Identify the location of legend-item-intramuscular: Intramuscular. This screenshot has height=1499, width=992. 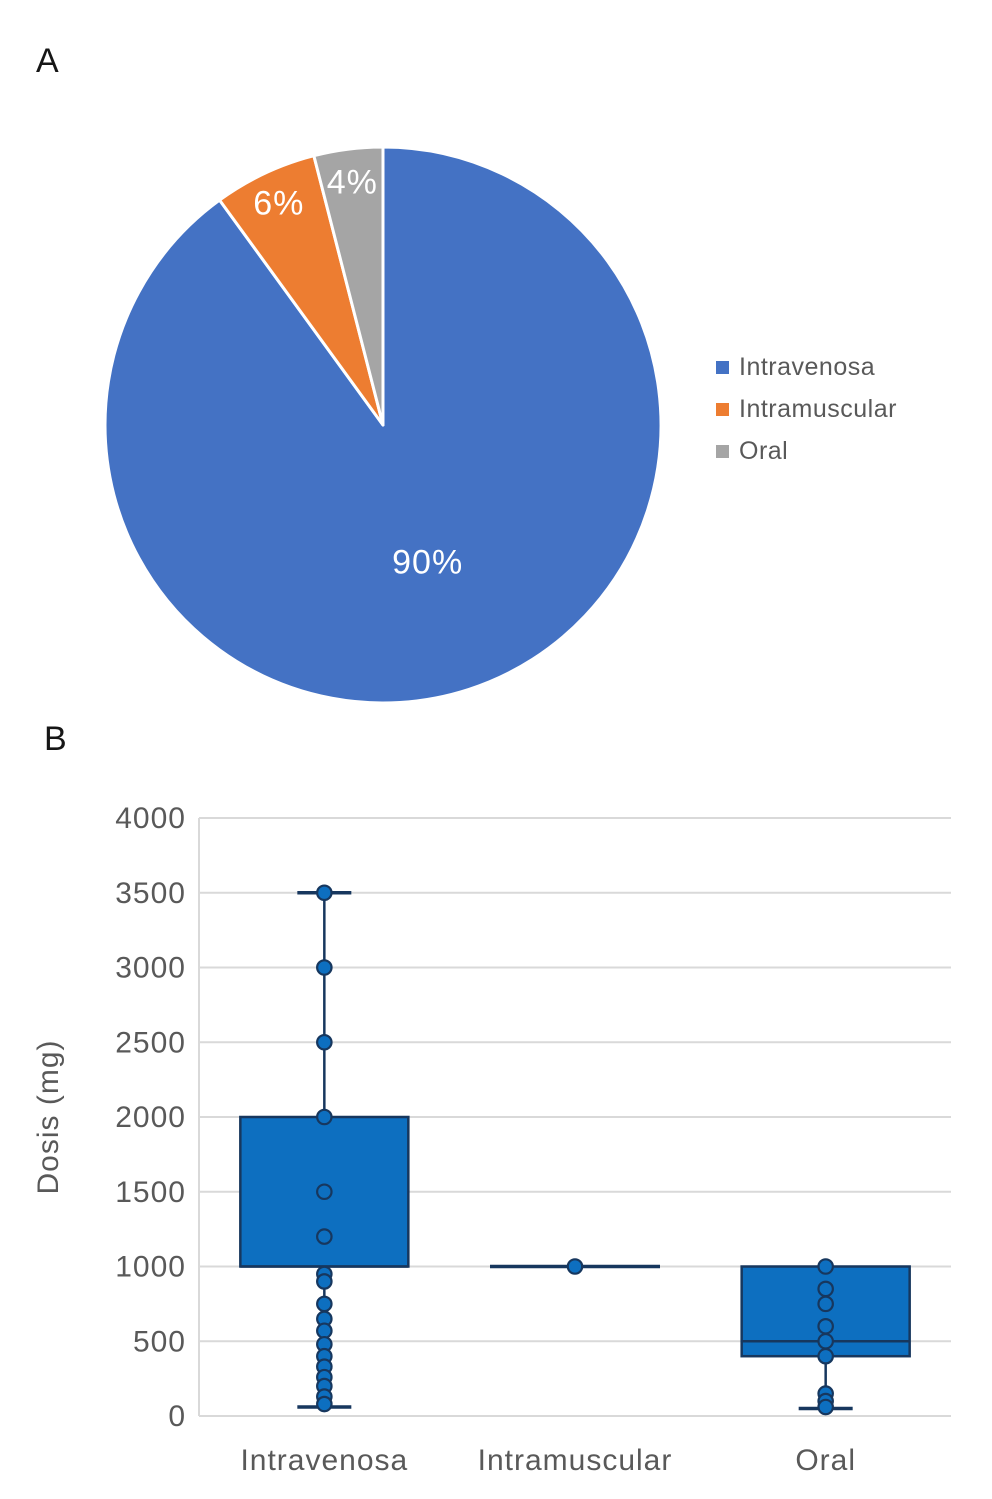
(806, 409).